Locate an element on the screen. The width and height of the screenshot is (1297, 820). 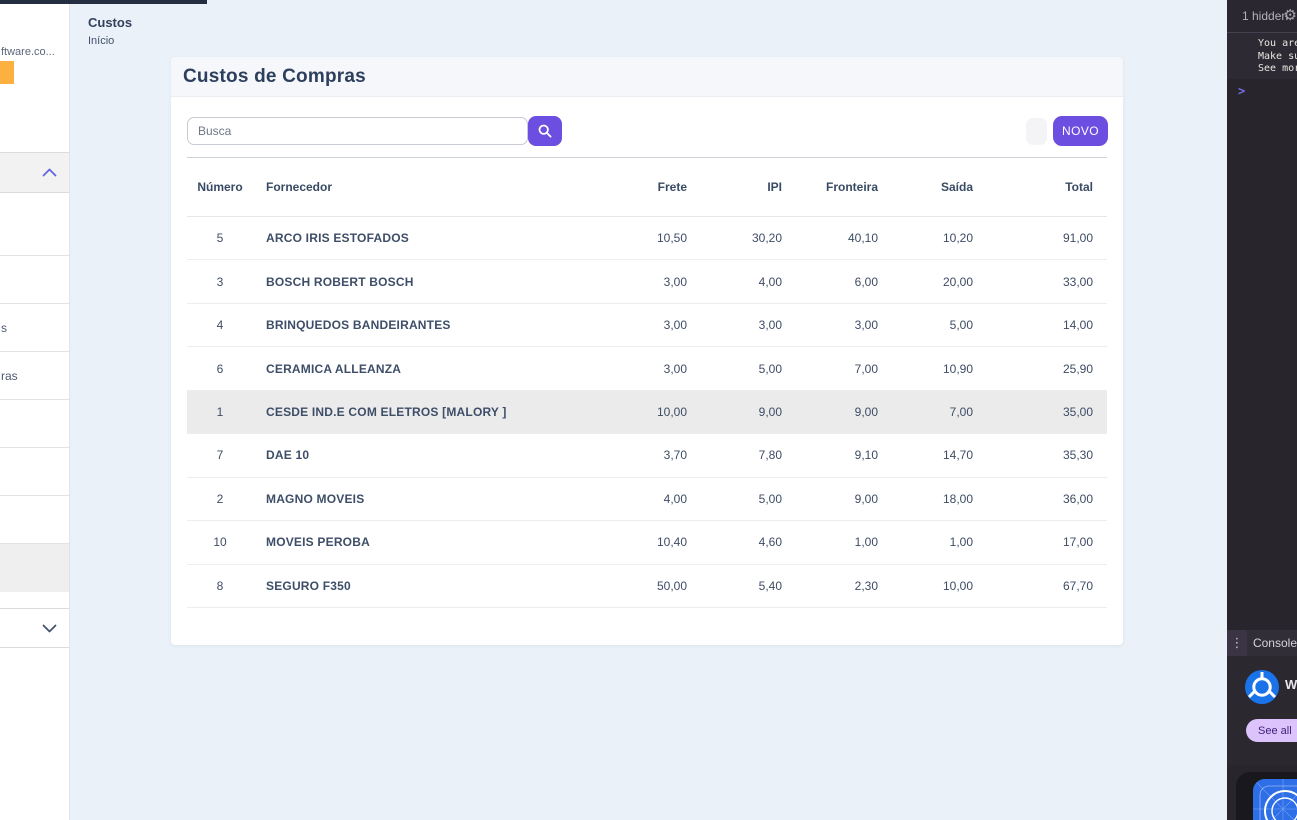
cell-saida: 20,00 is located at coordinates (957, 281).